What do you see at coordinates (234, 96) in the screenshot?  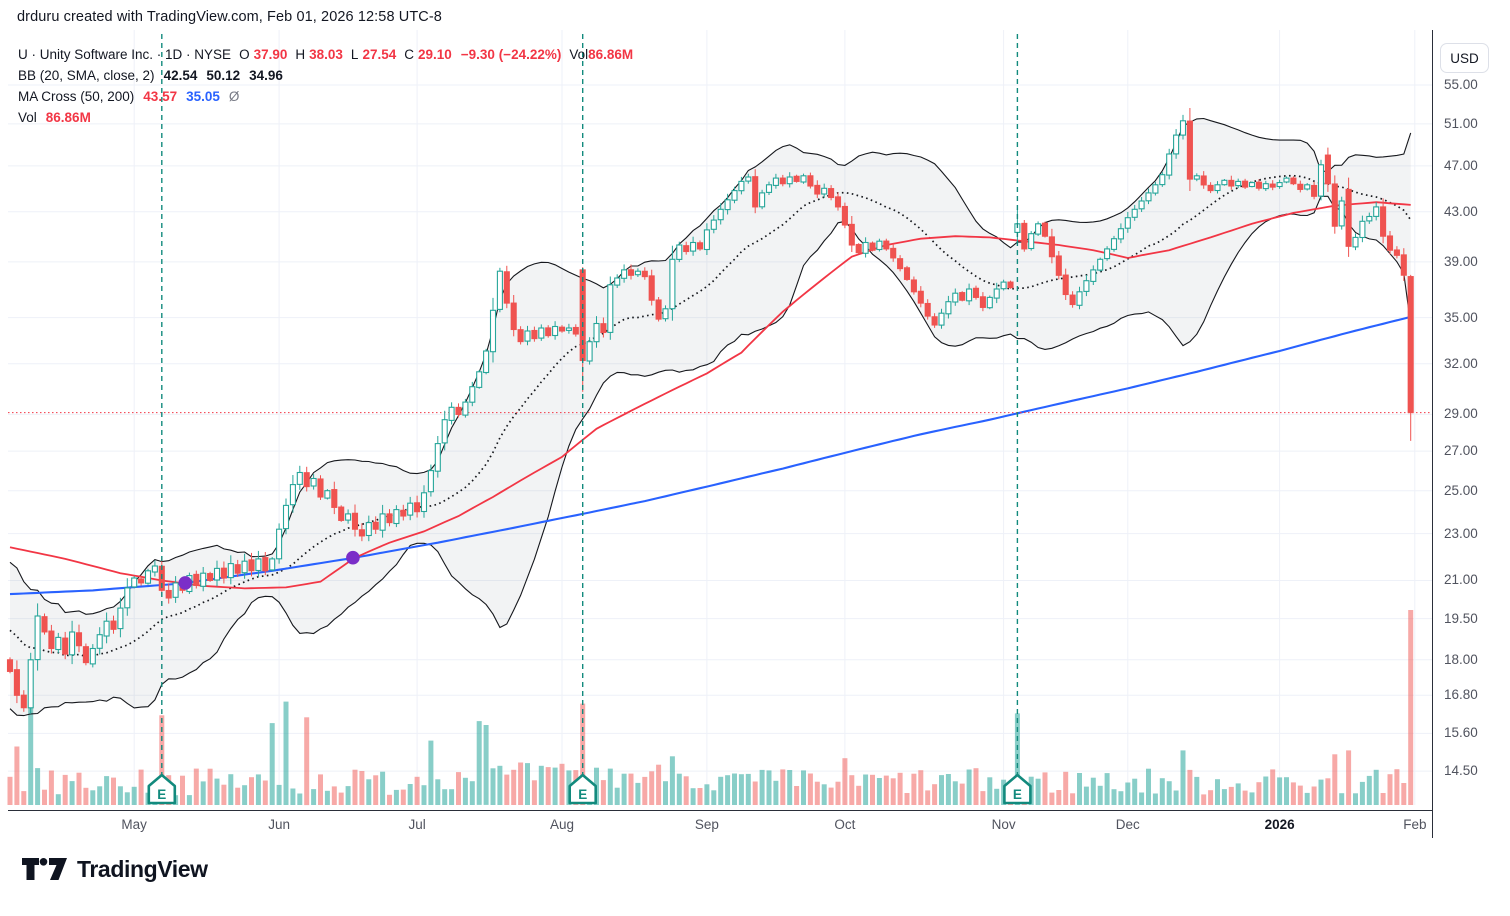 I see `ma-cross-symbol: Ø` at bounding box center [234, 96].